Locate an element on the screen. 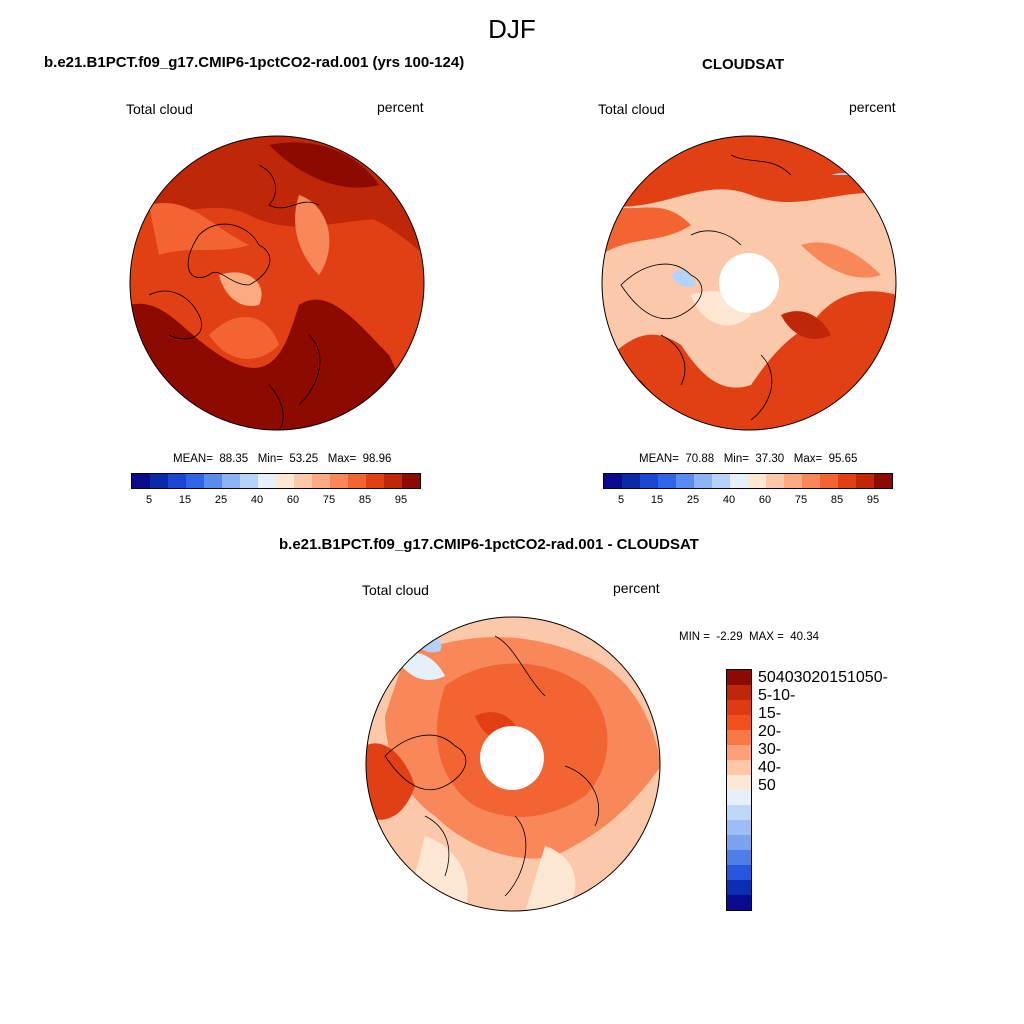 The image size is (1024, 1024). min-value: -2.29 is located at coordinates (729, 637).